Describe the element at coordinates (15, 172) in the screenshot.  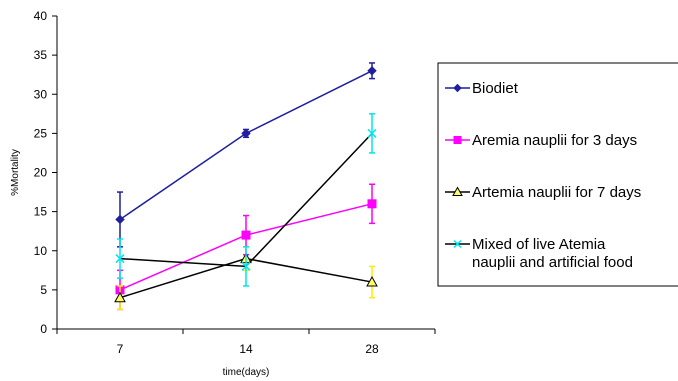
I see `y-axis-title: %Mortality` at that location.